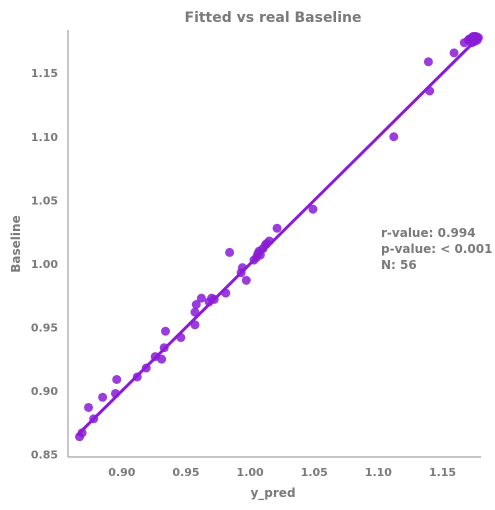  I want to click on y-ticks: 0.85 0.90 0.95 1.00 1.05 1.10 1.15, so click(44, 264).